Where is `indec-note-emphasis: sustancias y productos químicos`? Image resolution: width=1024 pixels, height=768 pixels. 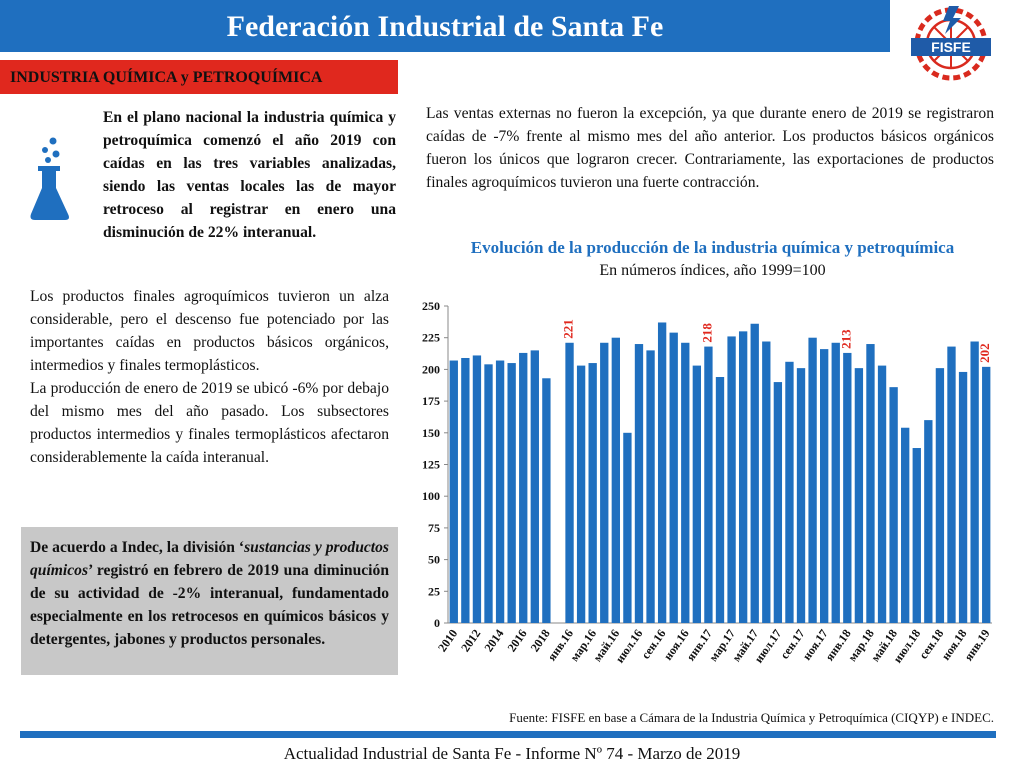 indec-note-emphasis: sustancias y productos químicos is located at coordinates (209, 559).